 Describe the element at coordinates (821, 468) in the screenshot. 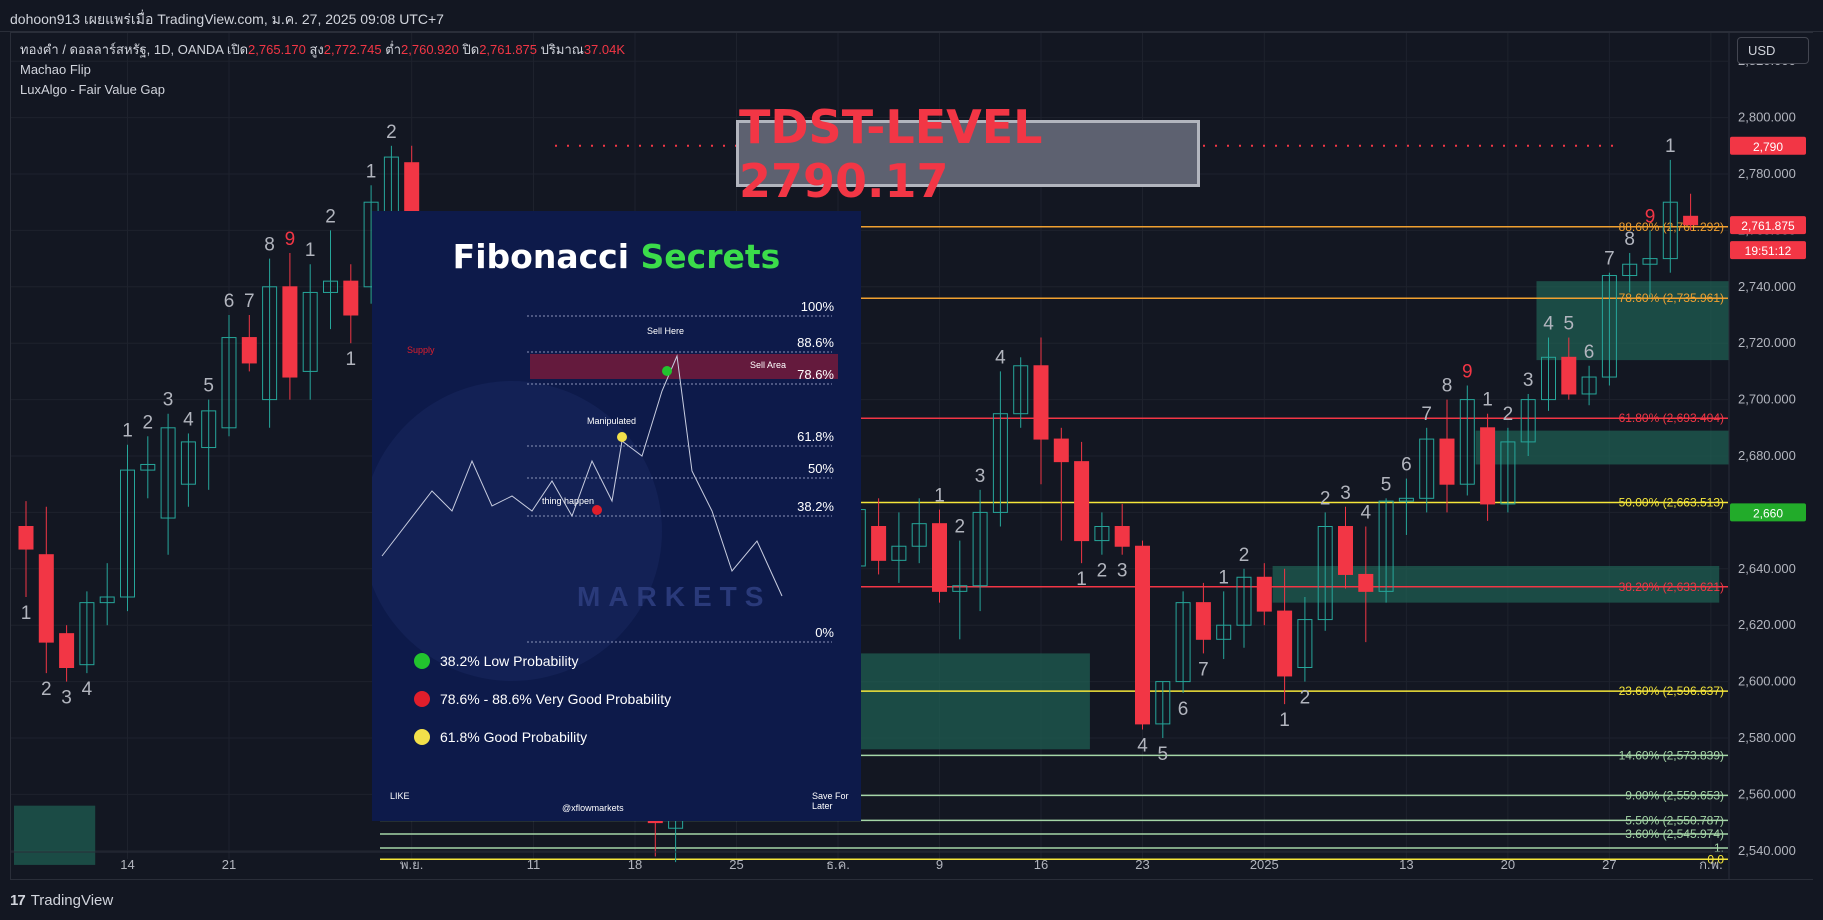

I see `promo-level-label: 50%` at that location.